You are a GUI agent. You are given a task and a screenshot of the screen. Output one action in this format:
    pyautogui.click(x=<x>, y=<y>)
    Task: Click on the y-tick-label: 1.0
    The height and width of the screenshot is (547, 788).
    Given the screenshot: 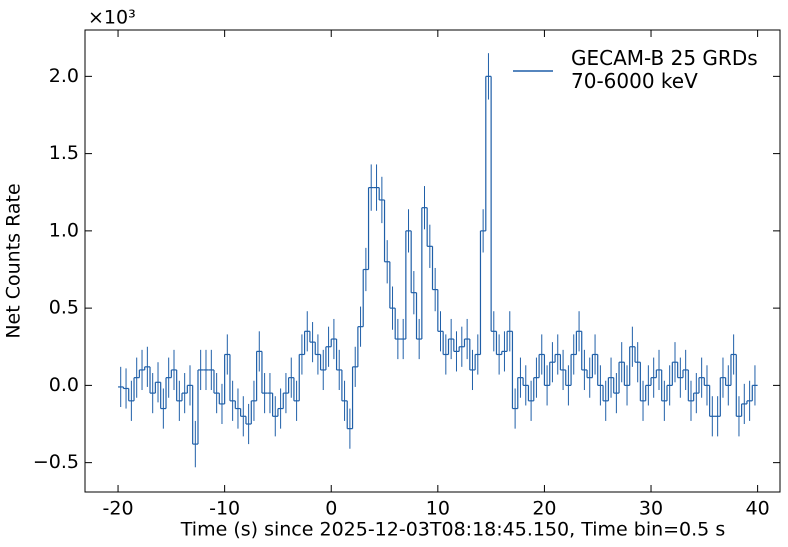 What is the action you would take?
    pyautogui.click(x=64, y=230)
    